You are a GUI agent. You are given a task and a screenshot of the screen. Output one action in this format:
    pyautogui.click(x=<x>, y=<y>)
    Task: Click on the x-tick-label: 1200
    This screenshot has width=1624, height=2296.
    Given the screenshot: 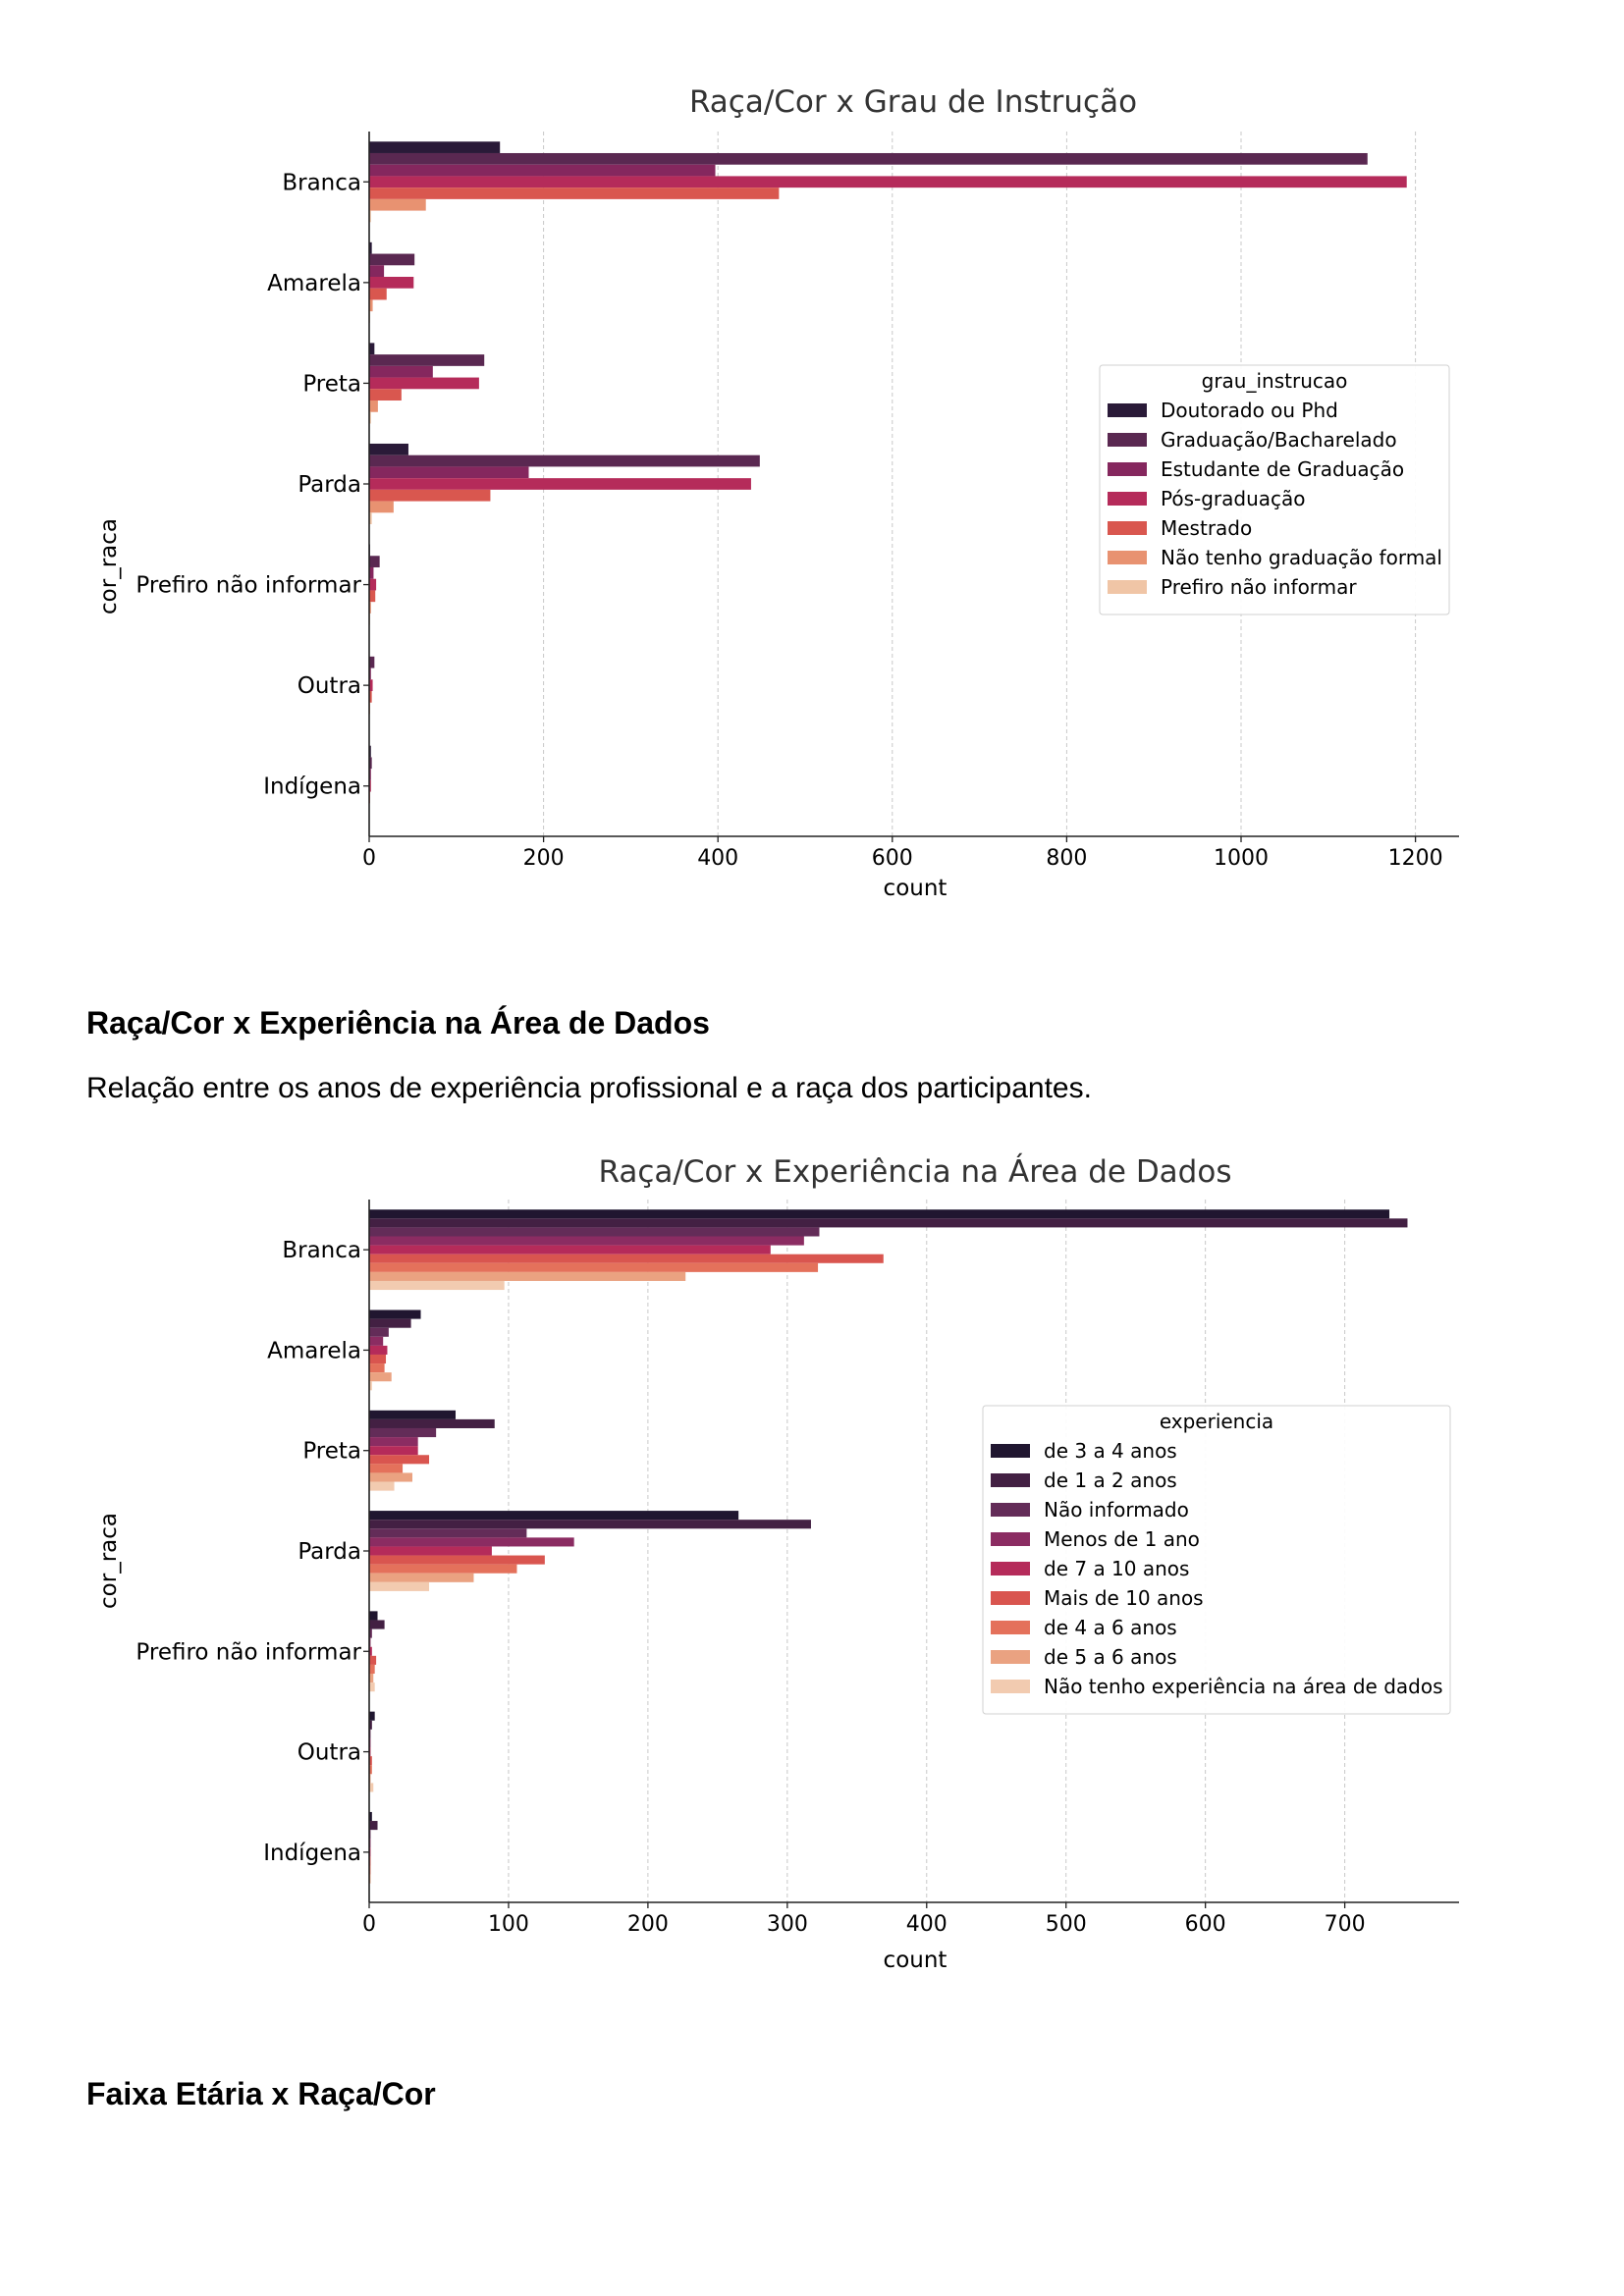 What is the action you would take?
    pyautogui.click(x=1415, y=859)
    